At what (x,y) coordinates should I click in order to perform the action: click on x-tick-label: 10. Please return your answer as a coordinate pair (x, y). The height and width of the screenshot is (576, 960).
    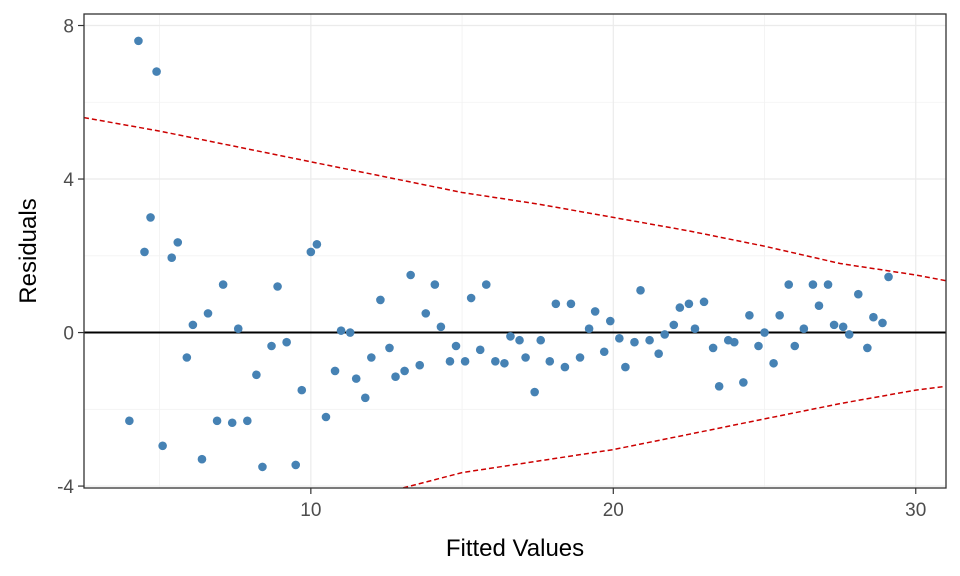
    Looking at the image, I should click on (310, 510).